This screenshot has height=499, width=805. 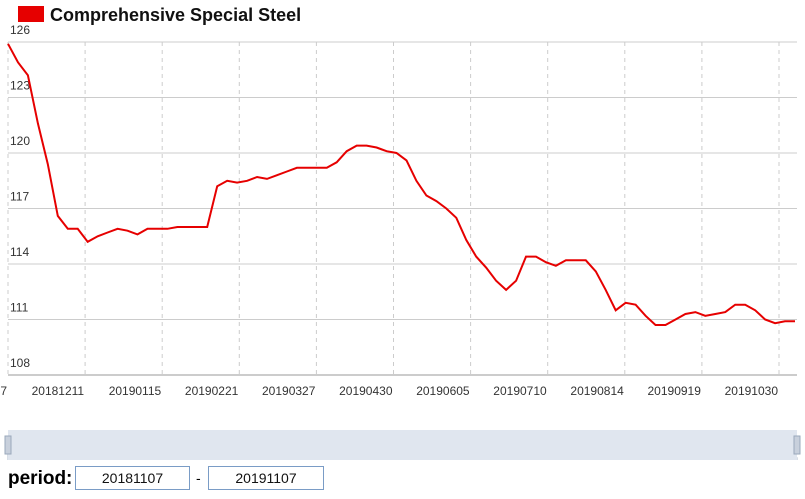 What do you see at coordinates (675, 391) in the screenshot?
I see `x-tick-label: 20190919` at bounding box center [675, 391].